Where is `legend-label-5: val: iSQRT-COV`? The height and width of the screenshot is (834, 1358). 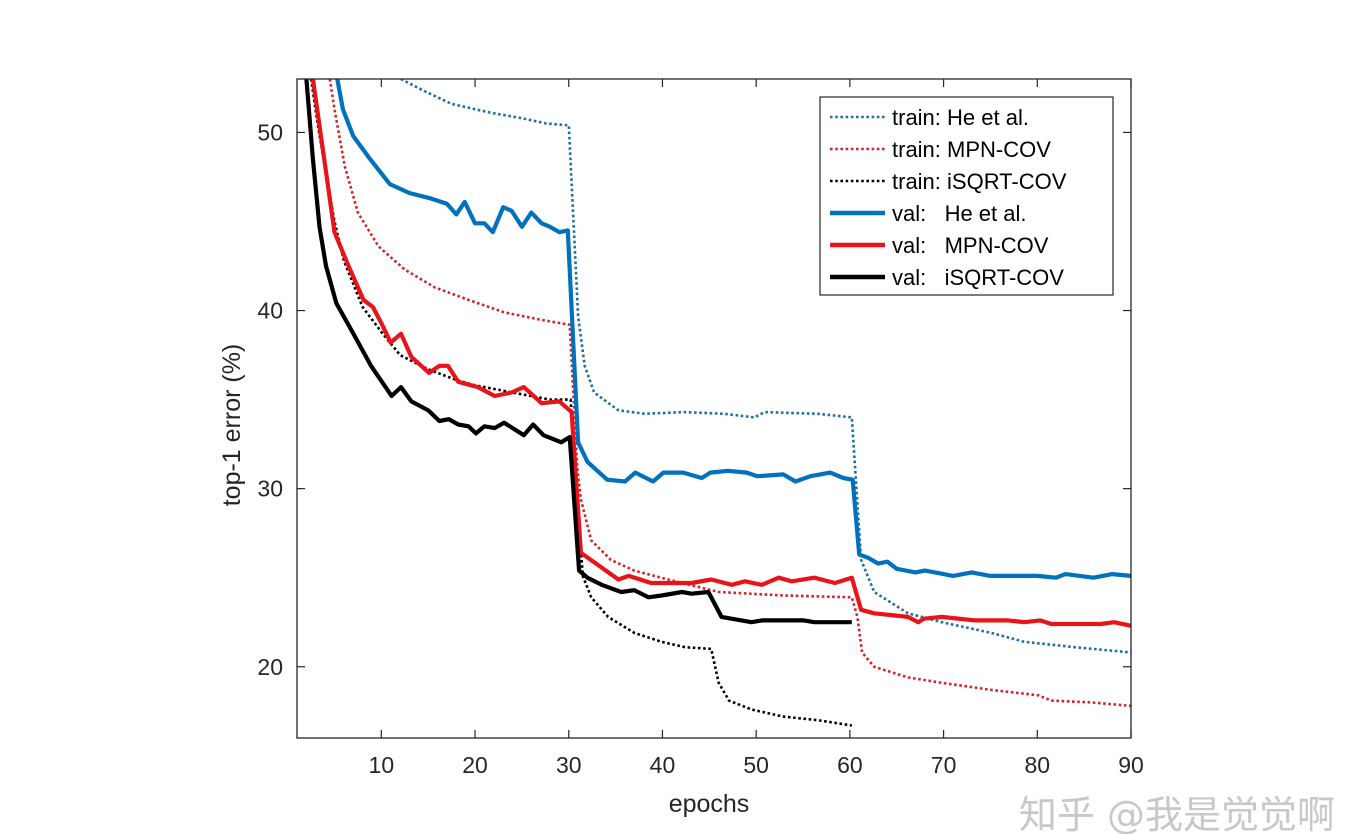 legend-label-5: val: iSQRT-COV is located at coordinates (978, 277).